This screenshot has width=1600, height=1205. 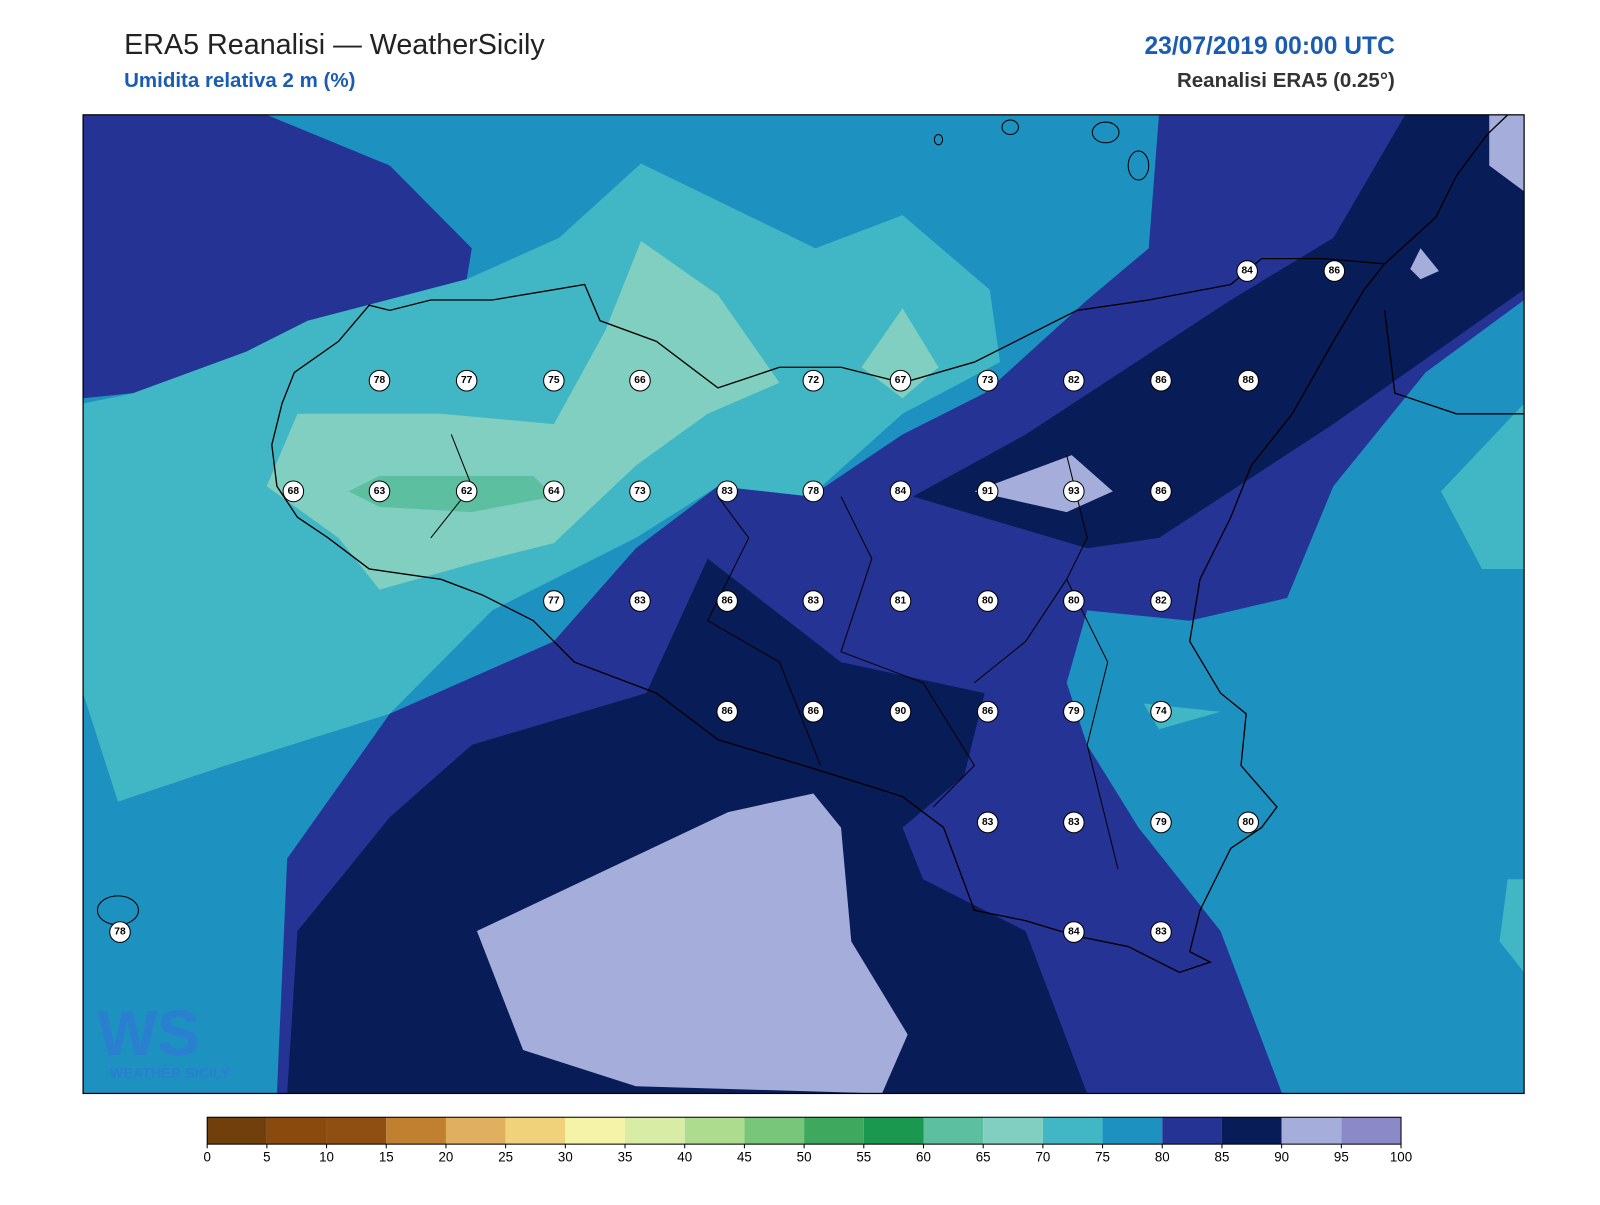 I want to click on station-value: 82, so click(x=1161, y=601).